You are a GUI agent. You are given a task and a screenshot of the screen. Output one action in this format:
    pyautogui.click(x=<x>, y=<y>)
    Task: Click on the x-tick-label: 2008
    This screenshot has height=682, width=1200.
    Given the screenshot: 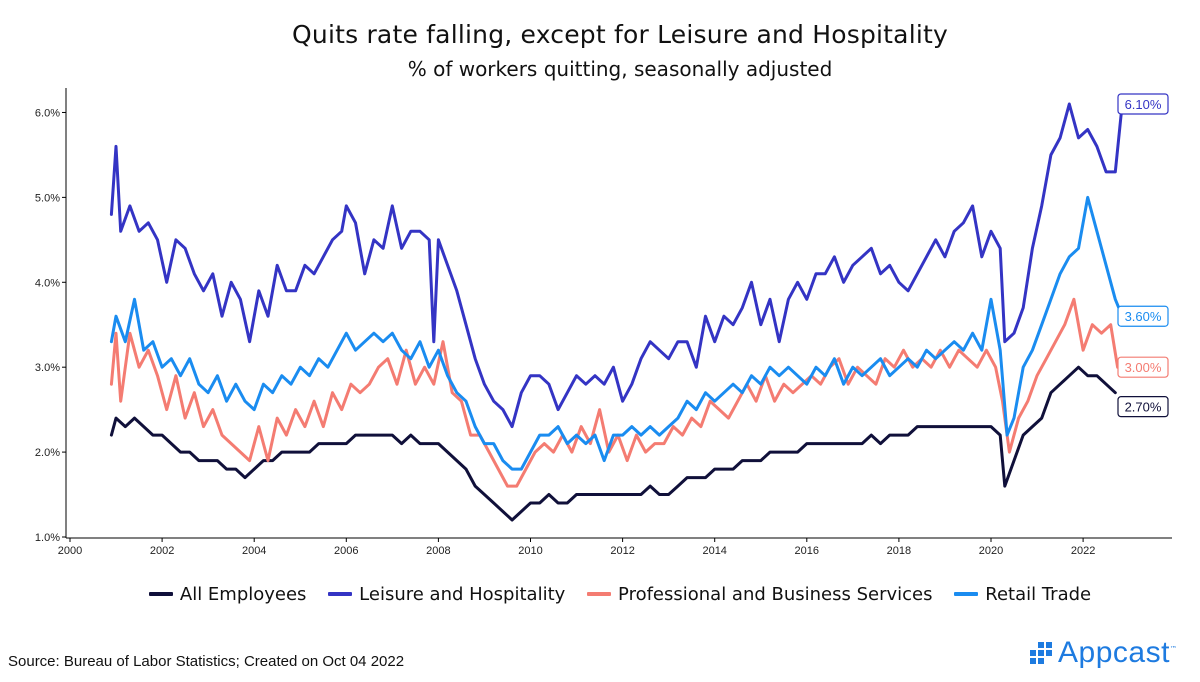 What is the action you would take?
    pyautogui.click(x=438, y=551)
    